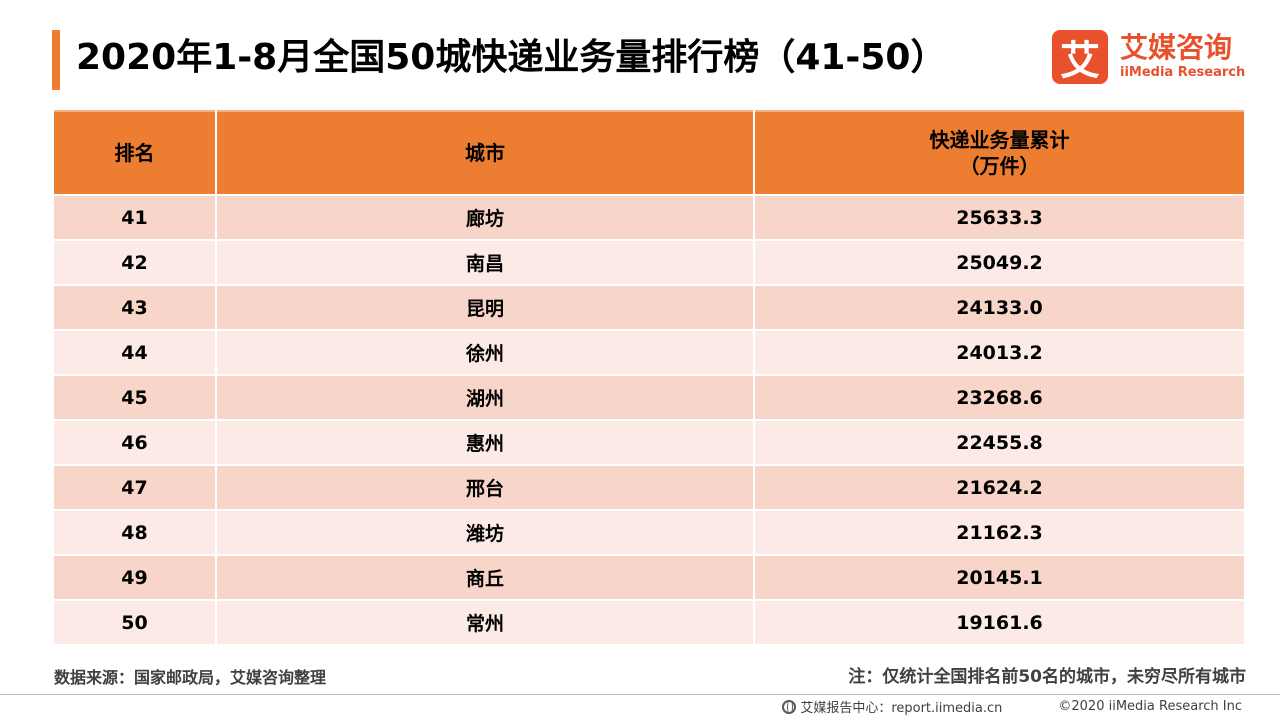  What do you see at coordinates (999, 217) in the screenshot?
I see `cell-volume: 25633.3` at bounding box center [999, 217].